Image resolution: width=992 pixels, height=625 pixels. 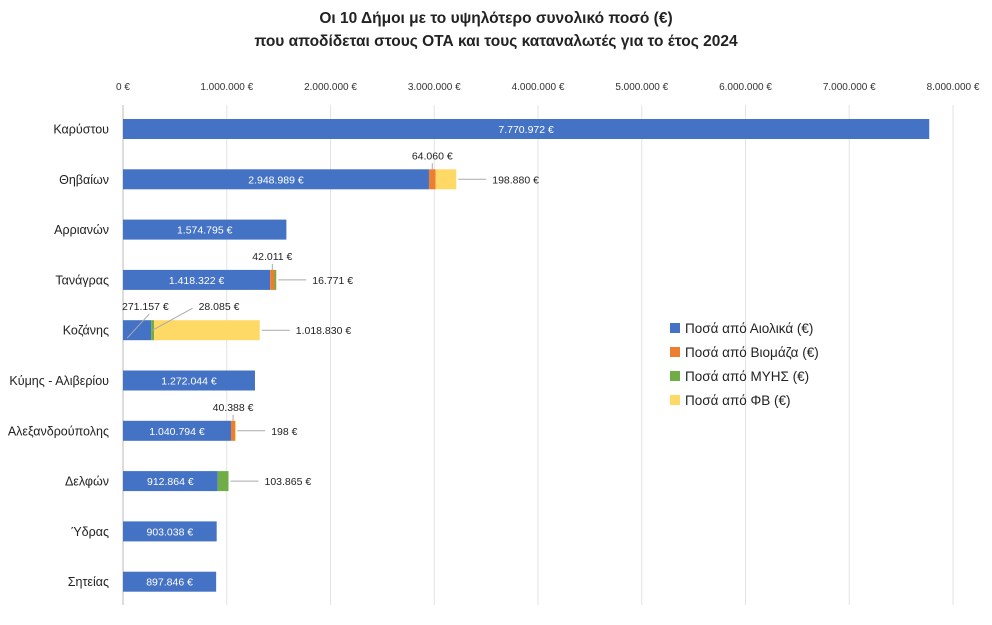 What do you see at coordinates (88, 582) in the screenshot?
I see `category-label: Σητείας` at bounding box center [88, 582].